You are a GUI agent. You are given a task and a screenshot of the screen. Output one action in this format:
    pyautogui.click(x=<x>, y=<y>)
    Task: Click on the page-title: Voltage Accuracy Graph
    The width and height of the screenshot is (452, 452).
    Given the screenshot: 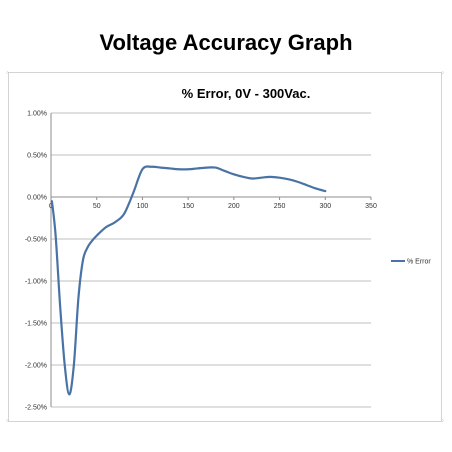 What is the action you would take?
    pyautogui.click(x=226, y=42)
    